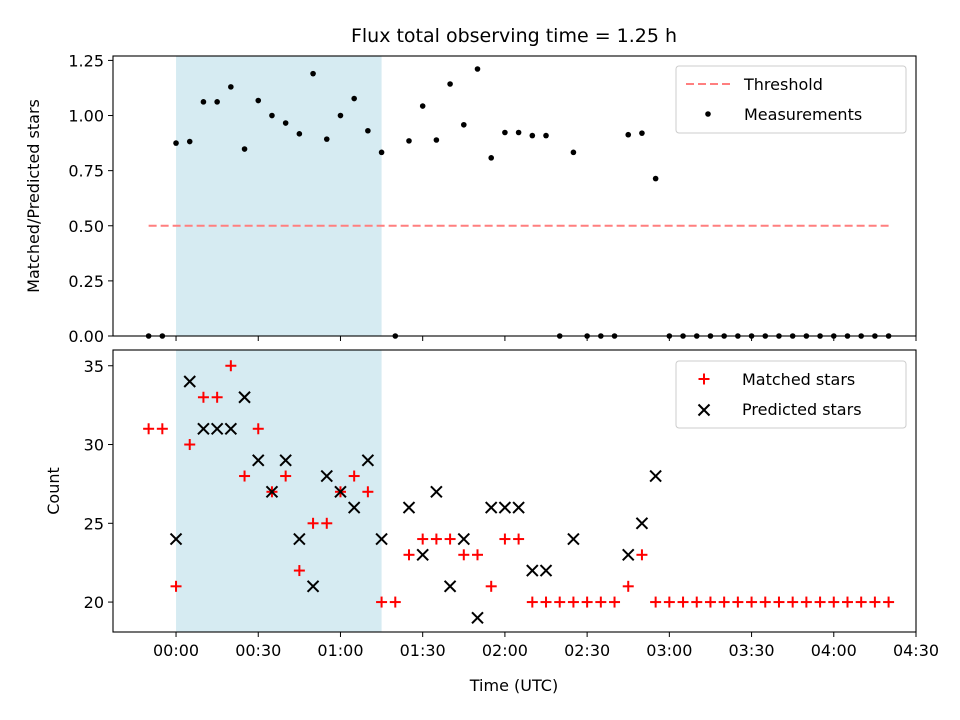  Describe the element at coordinates (176, 650) in the screenshot. I see `x-tick-label: 00:00` at that location.